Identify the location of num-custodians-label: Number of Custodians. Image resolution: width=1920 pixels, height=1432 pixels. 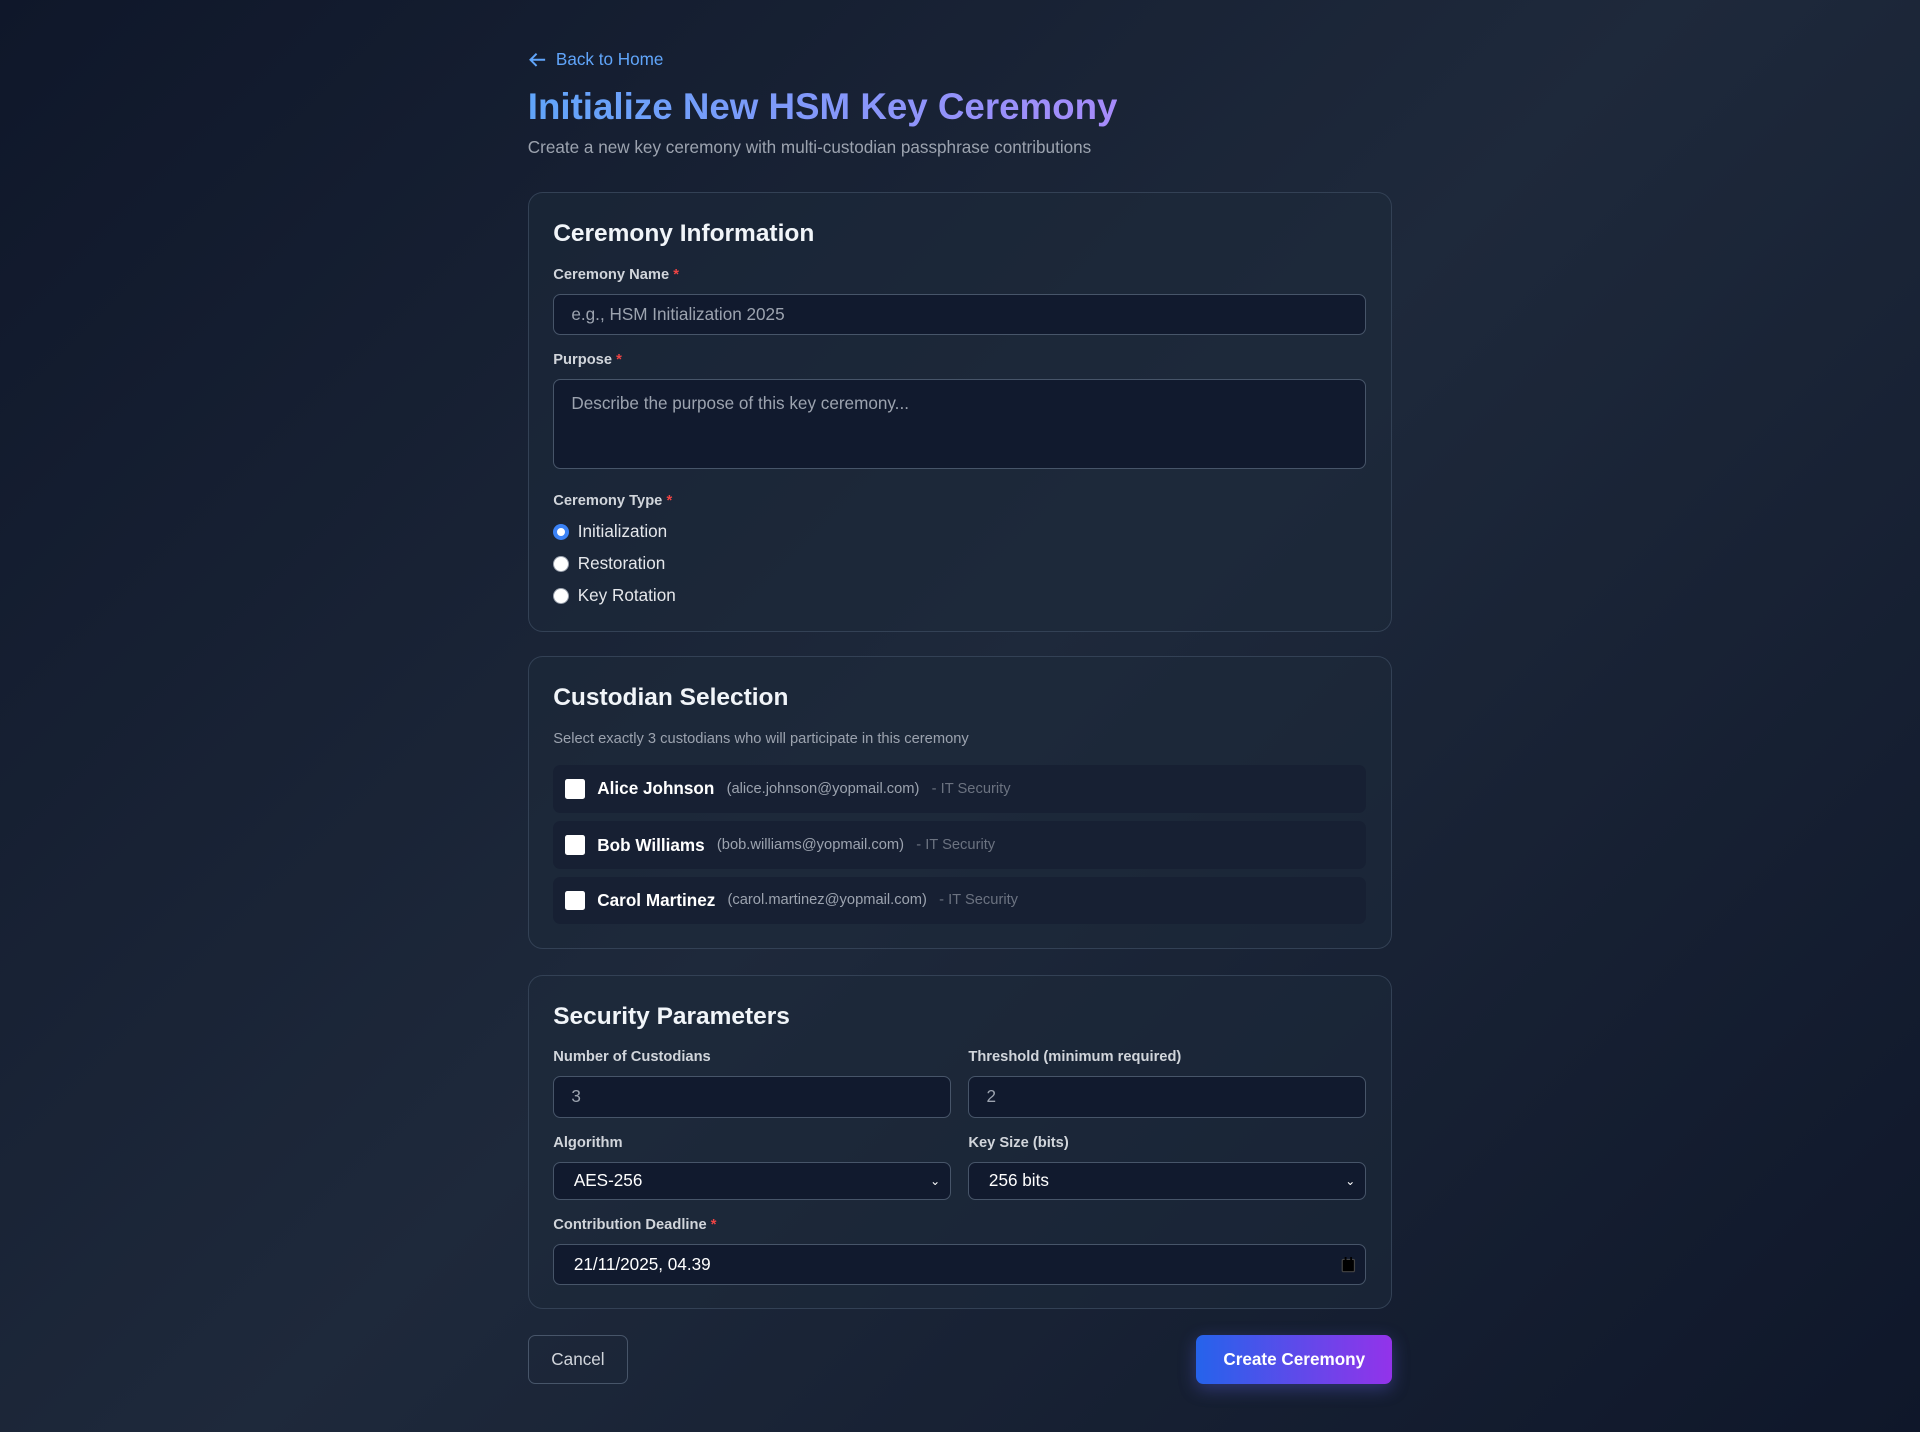
(632, 1057).